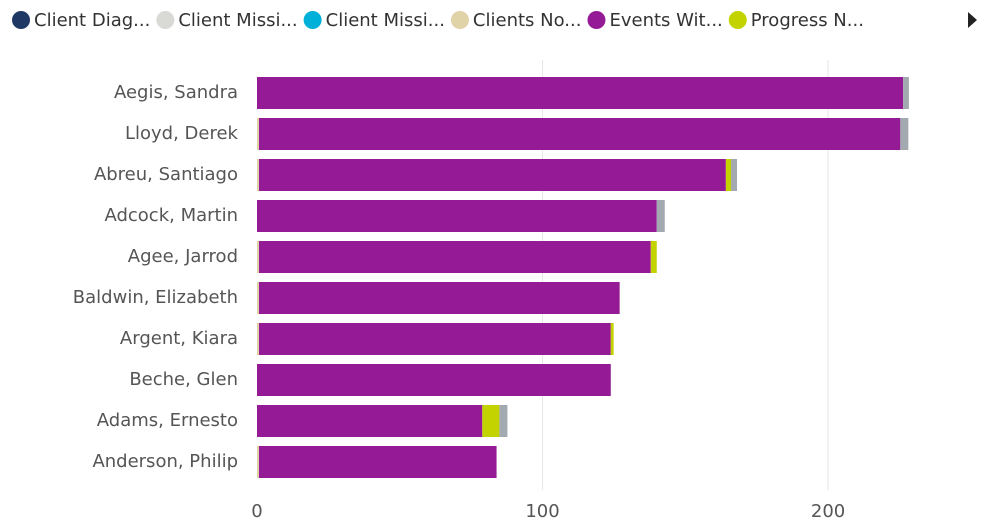 Image resolution: width=988 pixels, height=526 pixels. I want to click on y-tick-label: Adcock, Martin, so click(171, 215).